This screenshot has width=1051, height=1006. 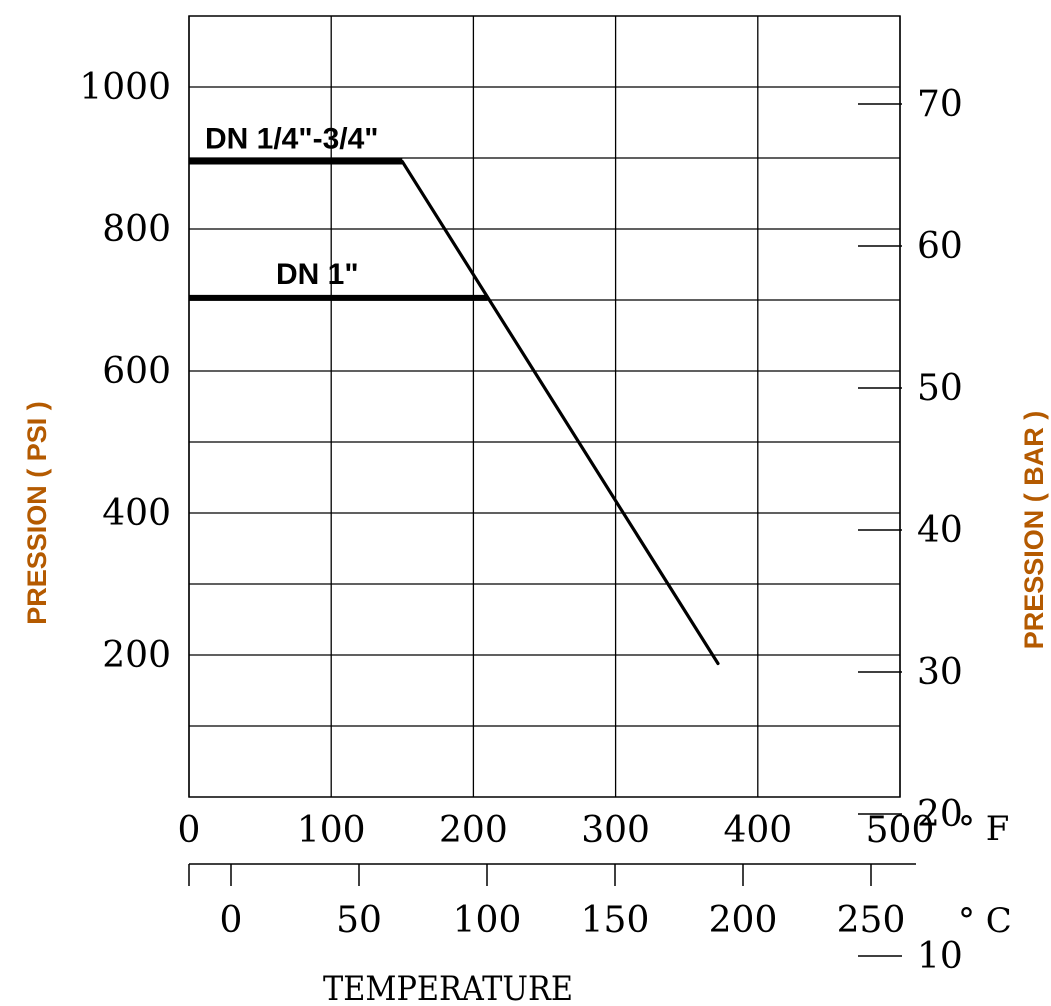 I want to click on y-tick-label: 200, so click(x=136, y=655).